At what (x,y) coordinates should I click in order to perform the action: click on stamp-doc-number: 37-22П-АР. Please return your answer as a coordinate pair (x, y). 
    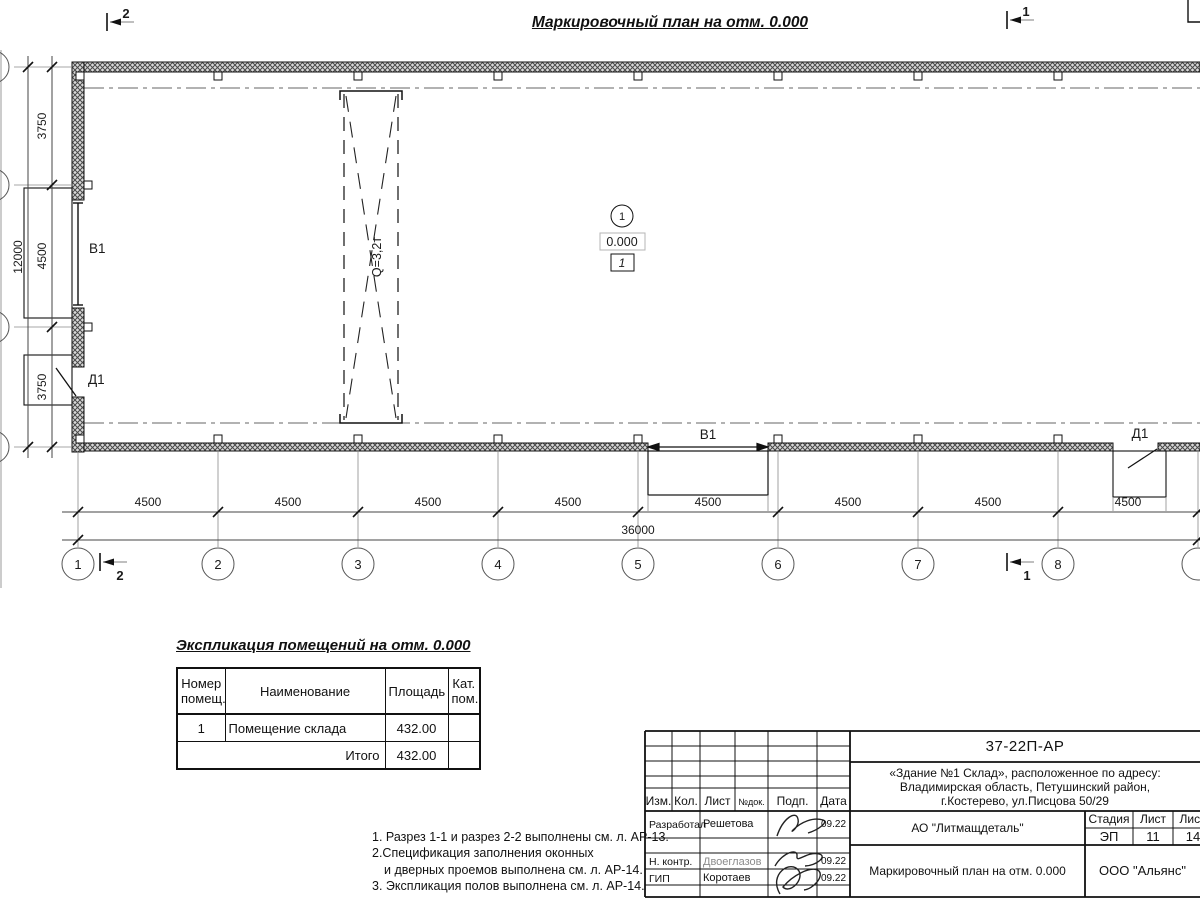
    Looking at the image, I should click on (1025, 746).